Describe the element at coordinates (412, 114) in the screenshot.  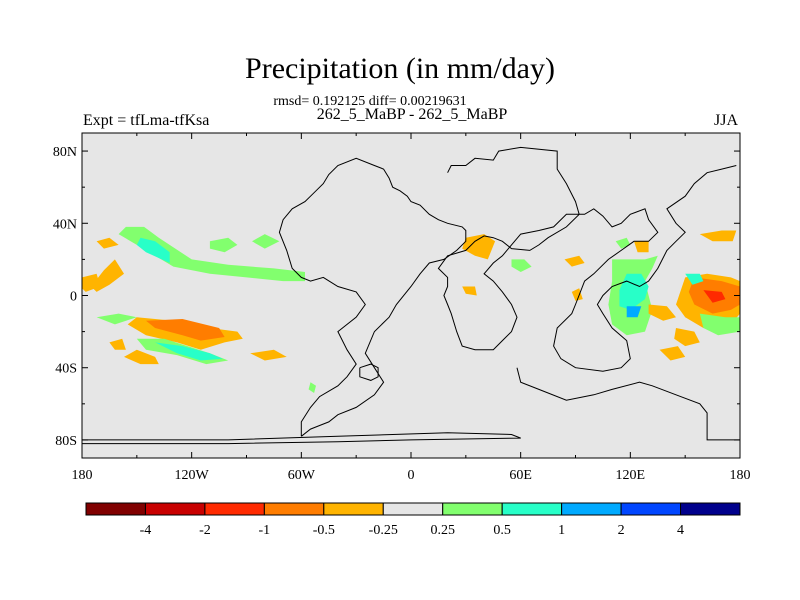
I see `chart-subtitle: 262_5_MaBP - 262_5_MaBP` at that location.